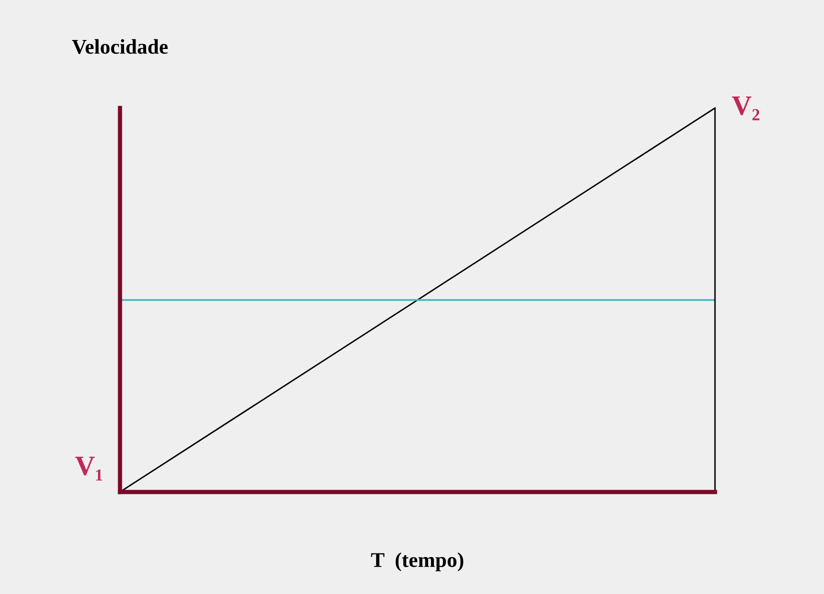  What do you see at coordinates (120, 46) in the screenshot?
I see `y-axis-title: Velocidade` at bounding box center [120, 46].